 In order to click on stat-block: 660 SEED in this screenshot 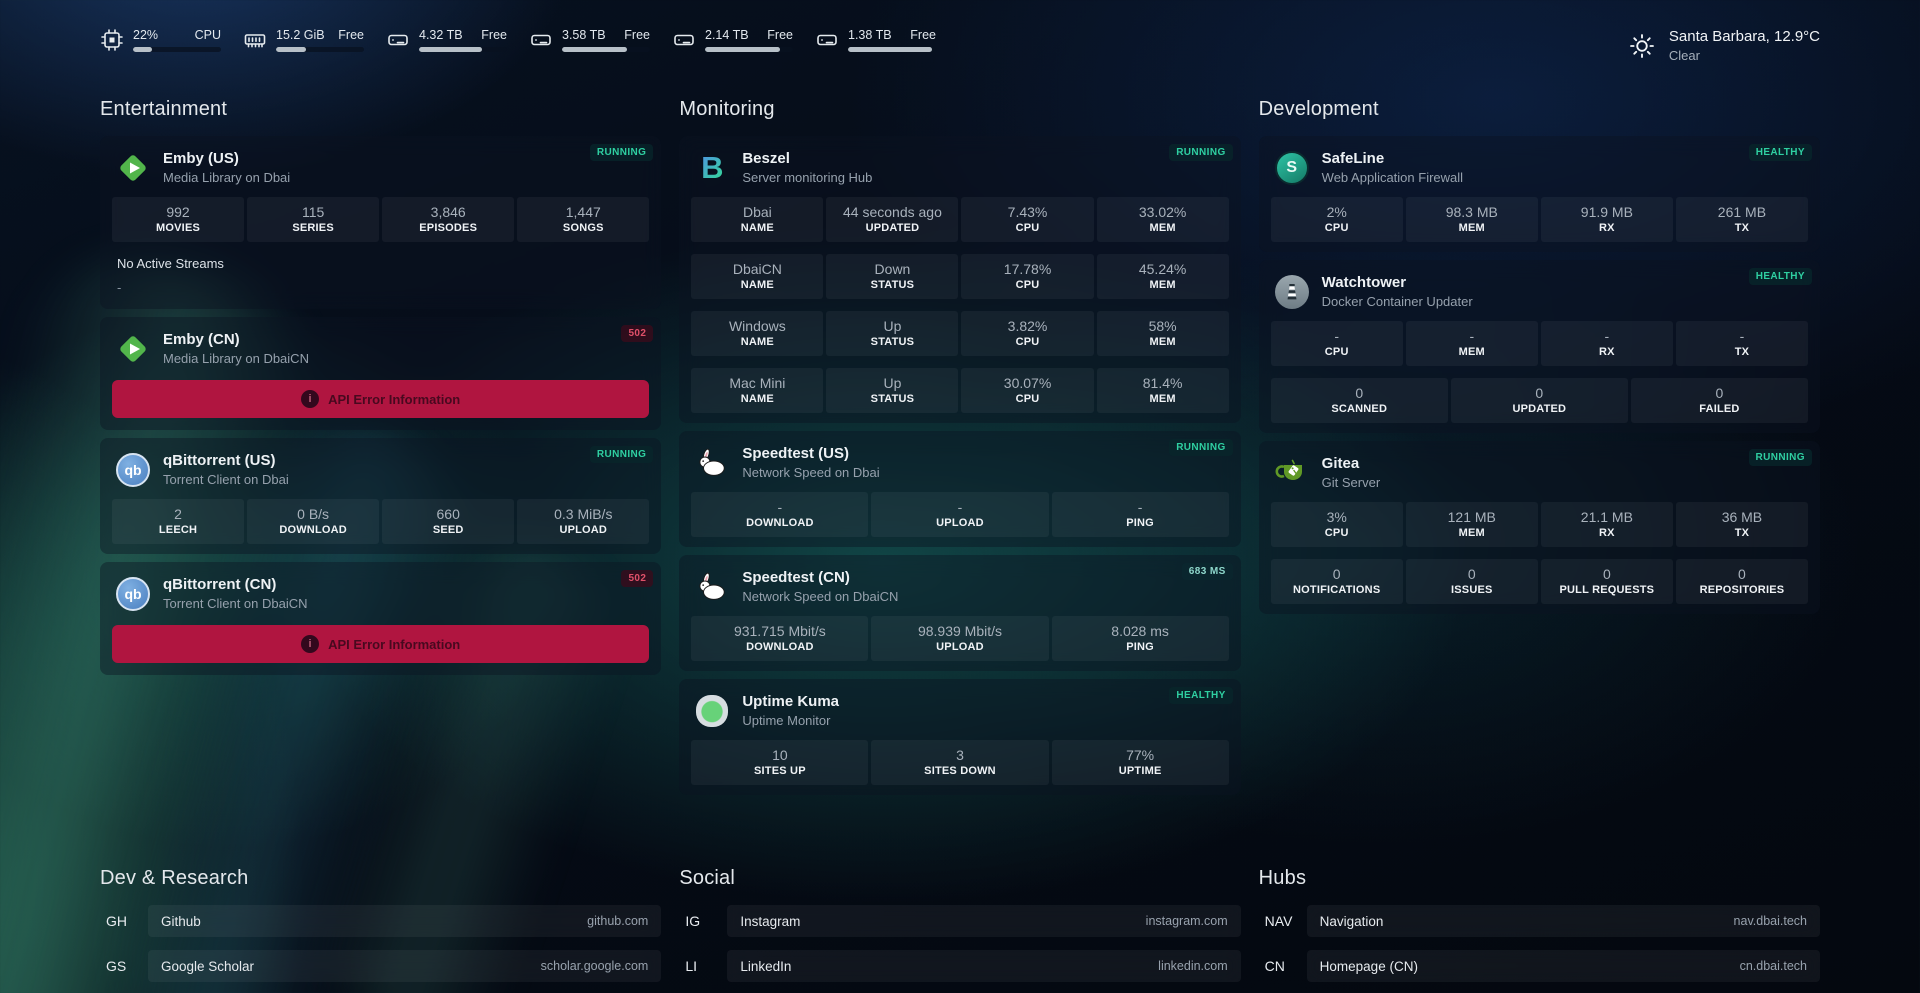, I will do `click(448, 521)`.